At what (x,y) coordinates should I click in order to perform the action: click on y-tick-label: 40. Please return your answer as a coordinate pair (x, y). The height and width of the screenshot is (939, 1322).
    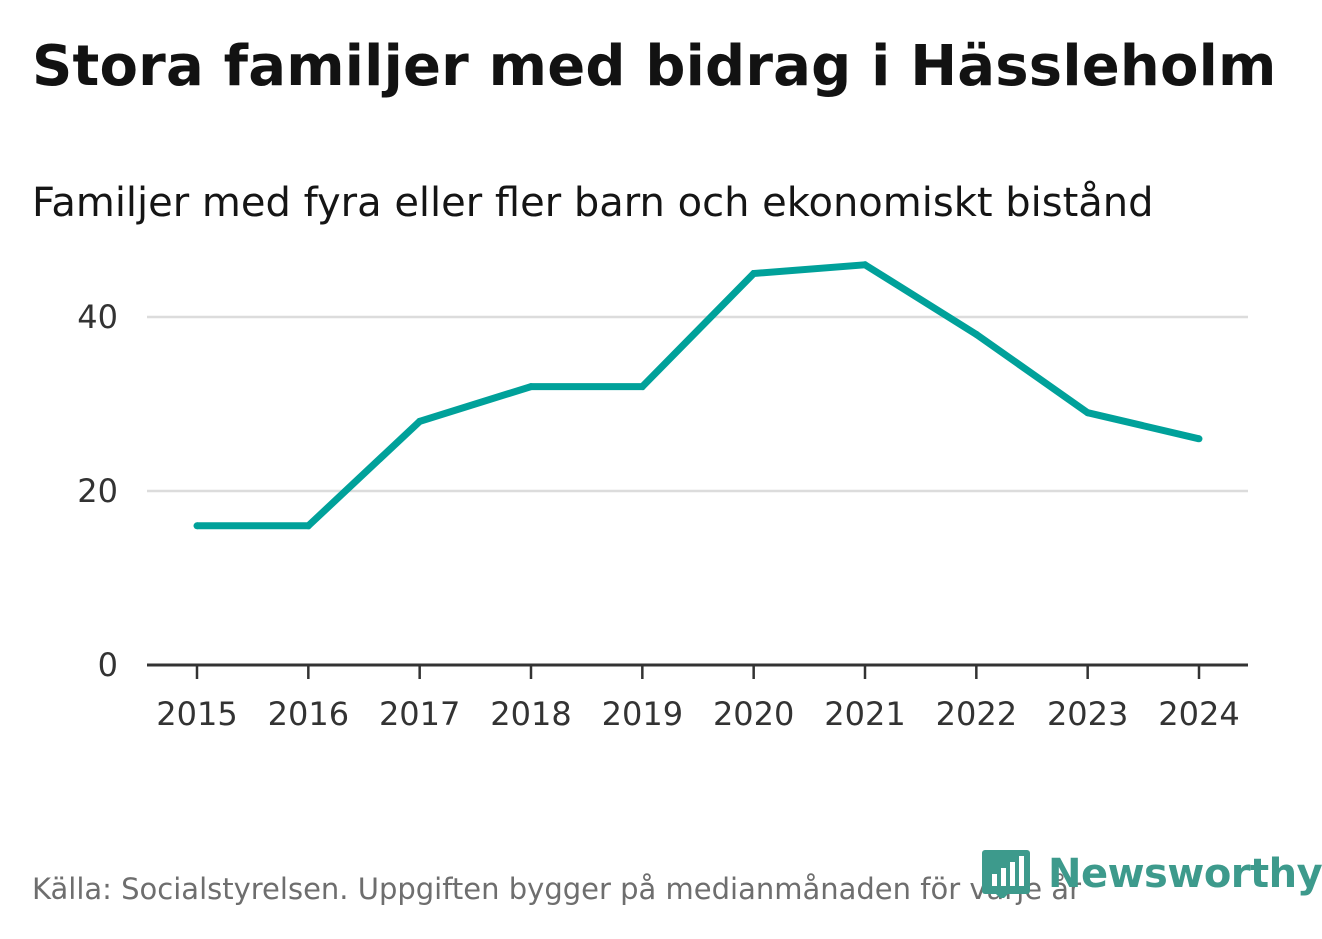
    Looking at the image, I should click on (97, 317).